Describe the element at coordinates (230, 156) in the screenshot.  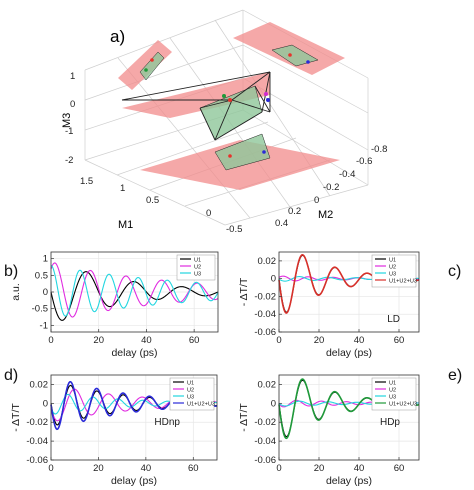
I see `point-red-proj-bottom` at that location.